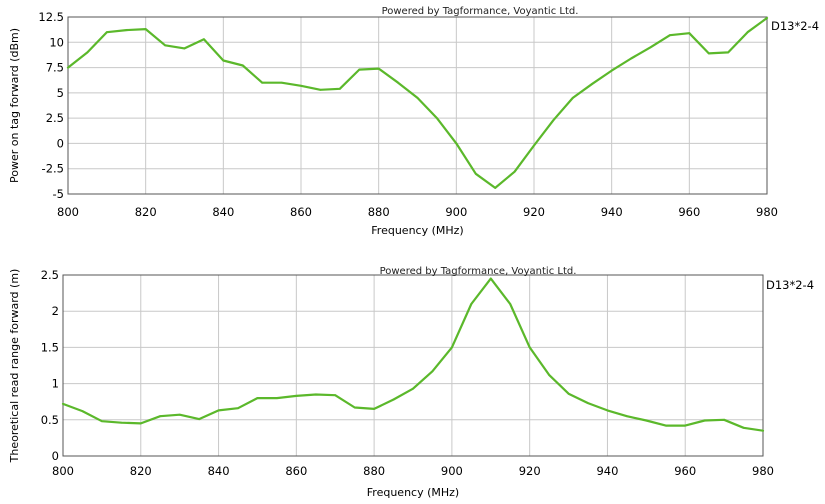 The image size is (825, 504). What do you see at coordinates (14, 105) in the screenshot?
I see `y-axis-label: Power on tag forward (dBm)` at bounding box center [14, 105].